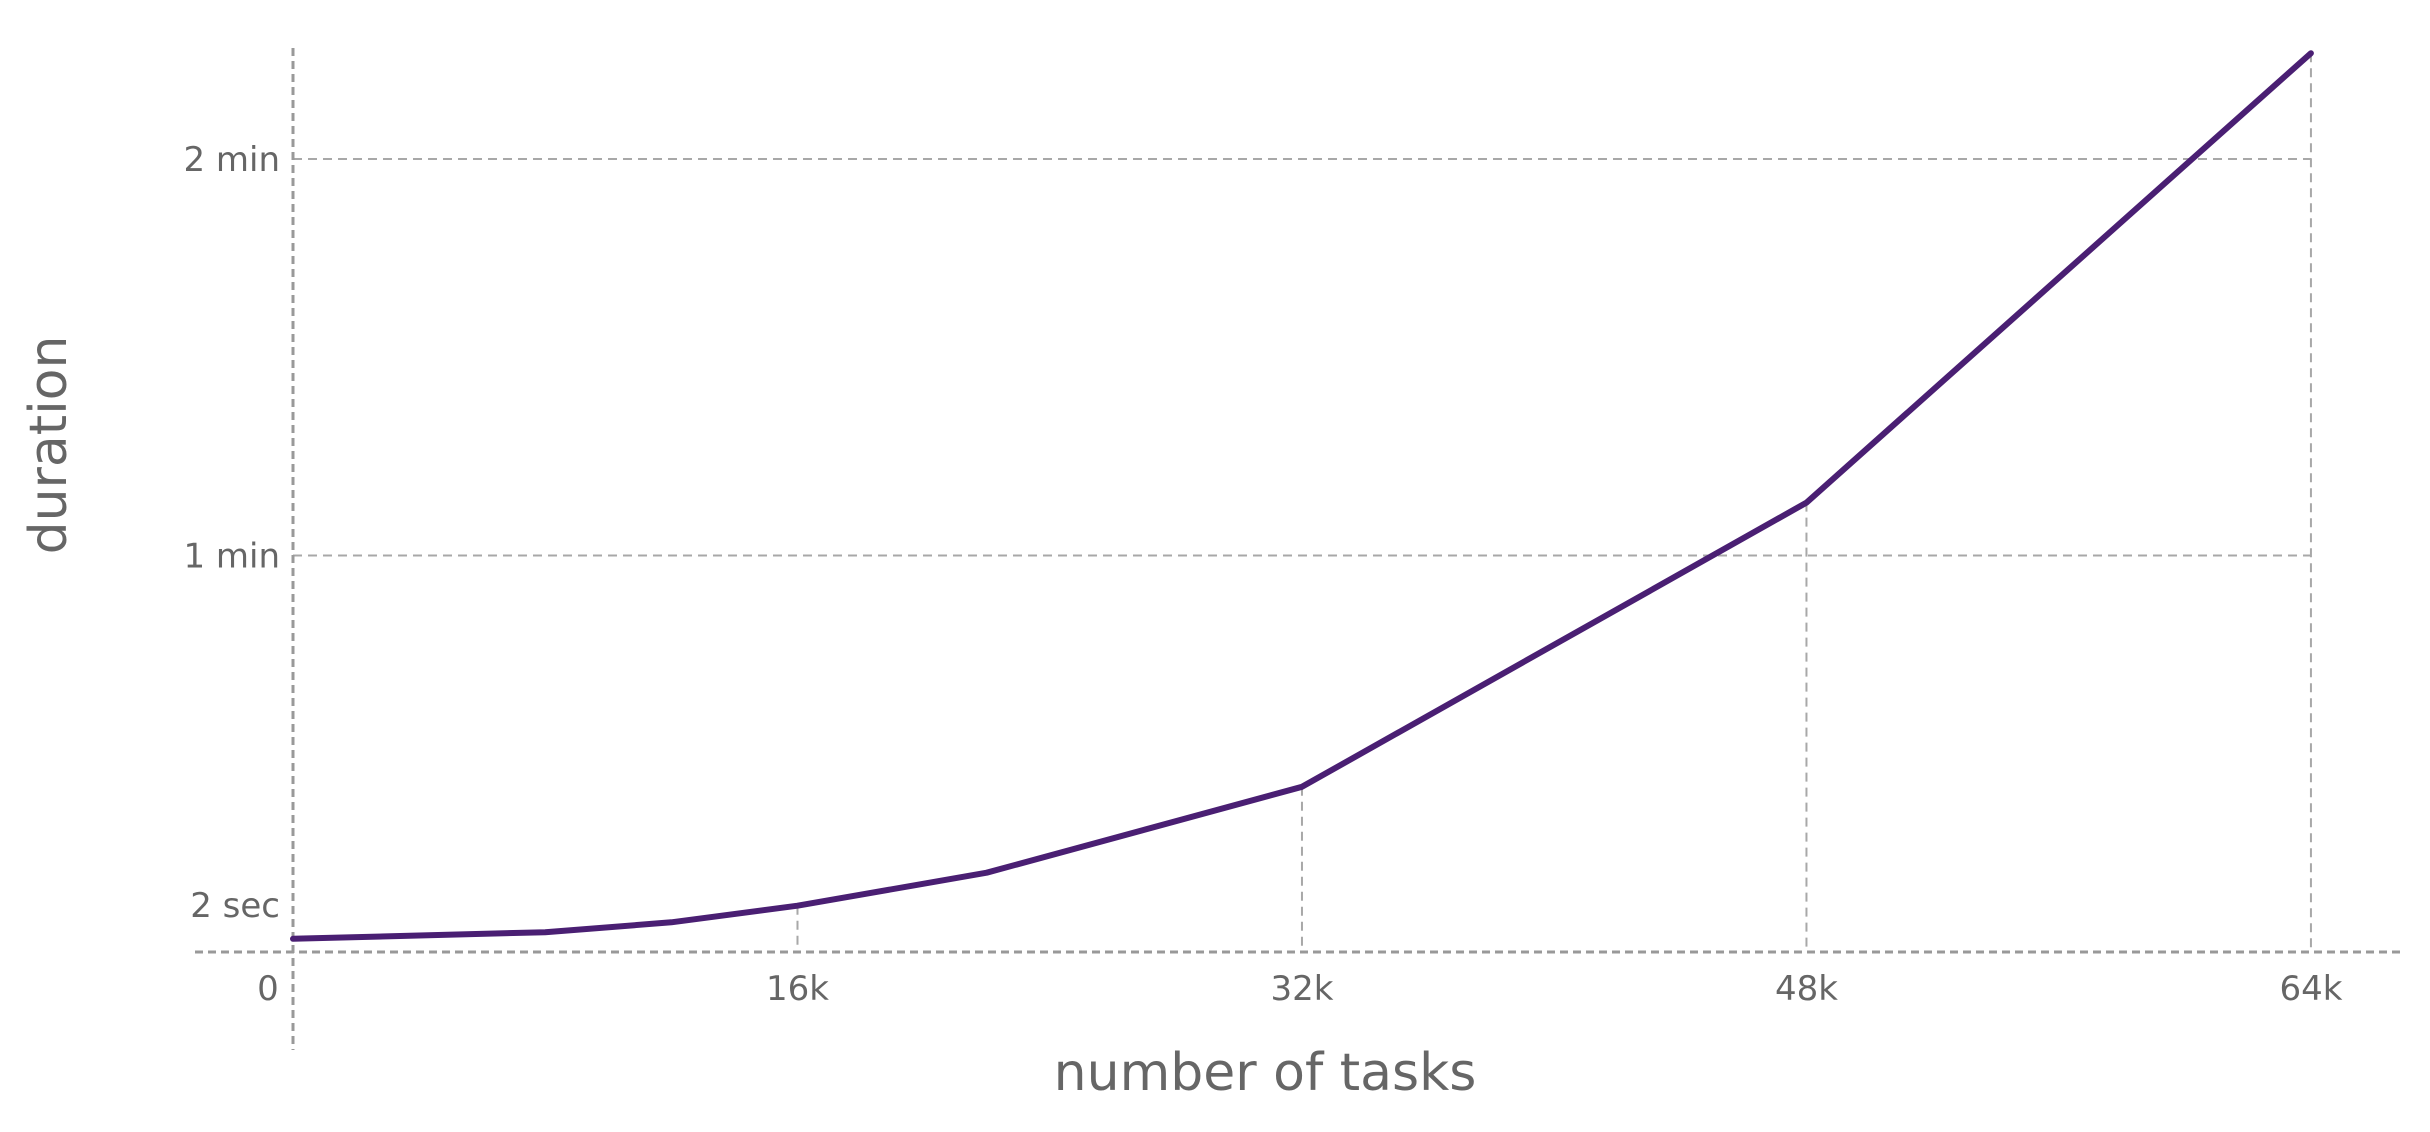 This screenshot has height=1132, width=2430. What do you see at coordinates (49, 445) in the screenshot?
I see `y-axis-title: duration` at bounding box center [49, 445].